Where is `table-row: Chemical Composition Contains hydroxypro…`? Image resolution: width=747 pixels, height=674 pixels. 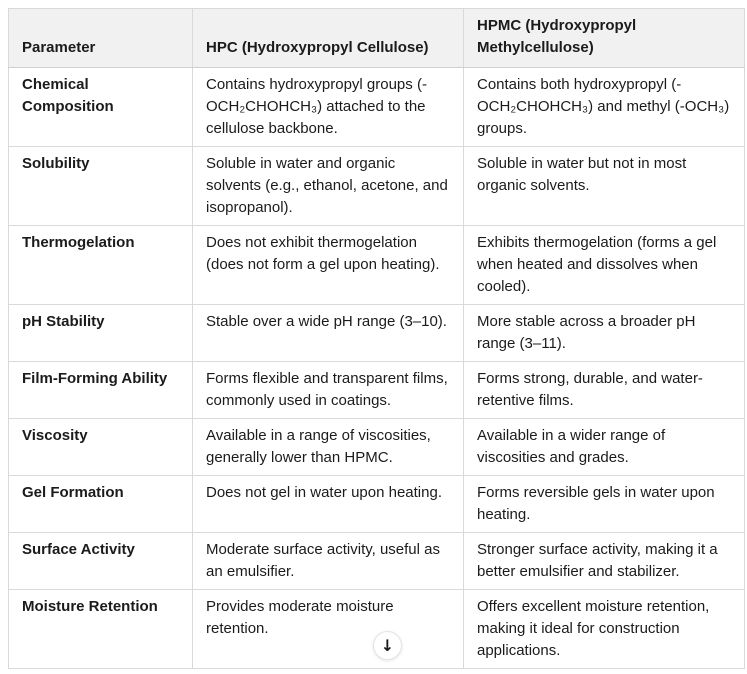 table-row: Chemical Composition Contains hydroxypro… is located at coordinates (376, 107).